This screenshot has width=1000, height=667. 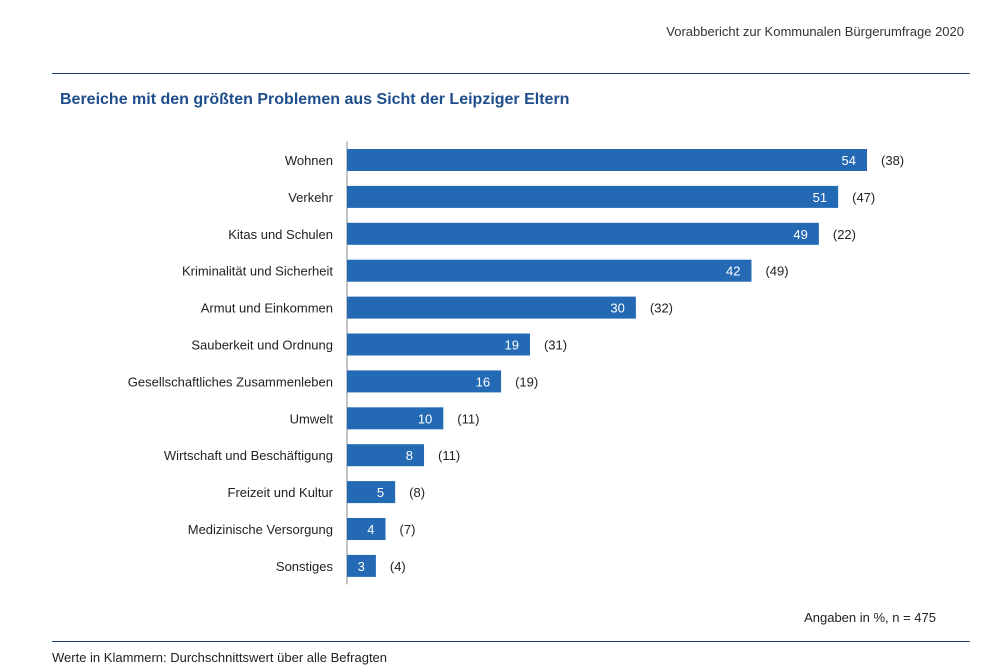 I want to click on average-bracket-label: (32), so click(x=661, y=308).